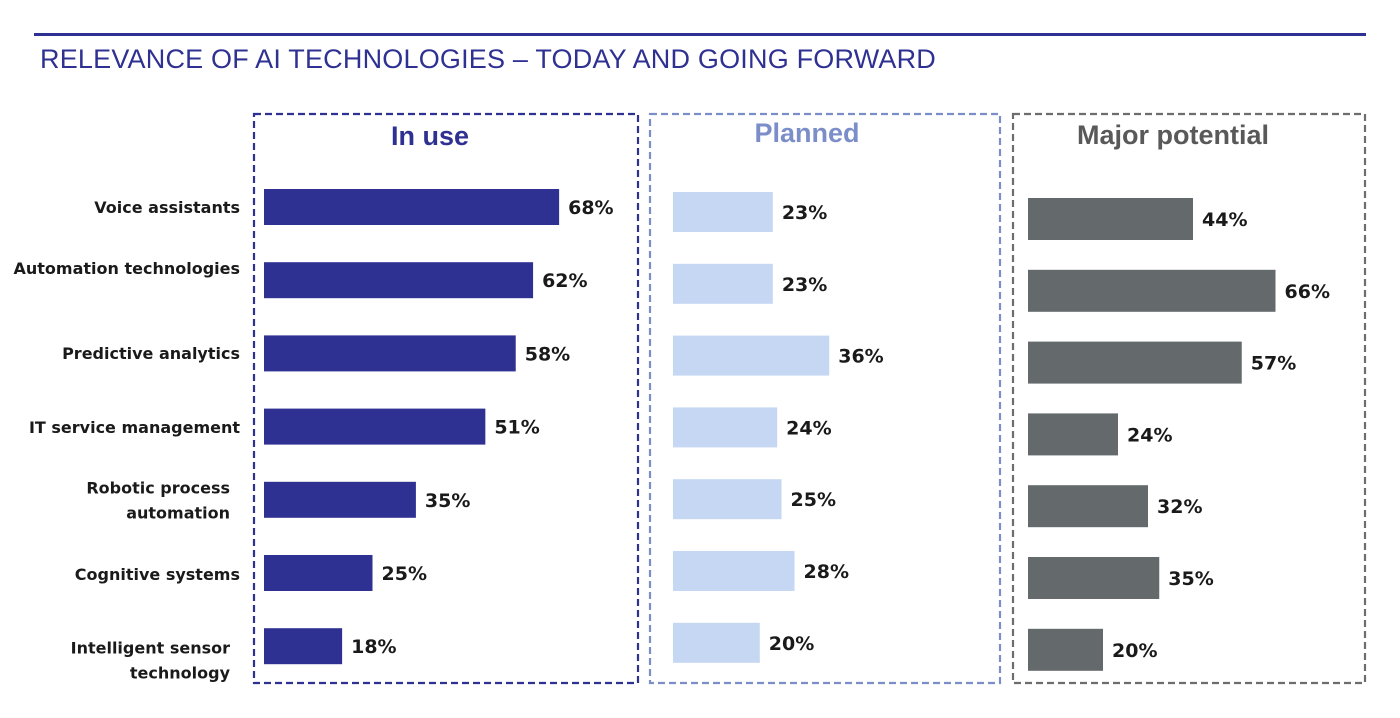  What do you see at coordinates (151, 661) in the screenshot?
I see `category-label: Intelligent sensor technology` at bounding box center [151, 661].